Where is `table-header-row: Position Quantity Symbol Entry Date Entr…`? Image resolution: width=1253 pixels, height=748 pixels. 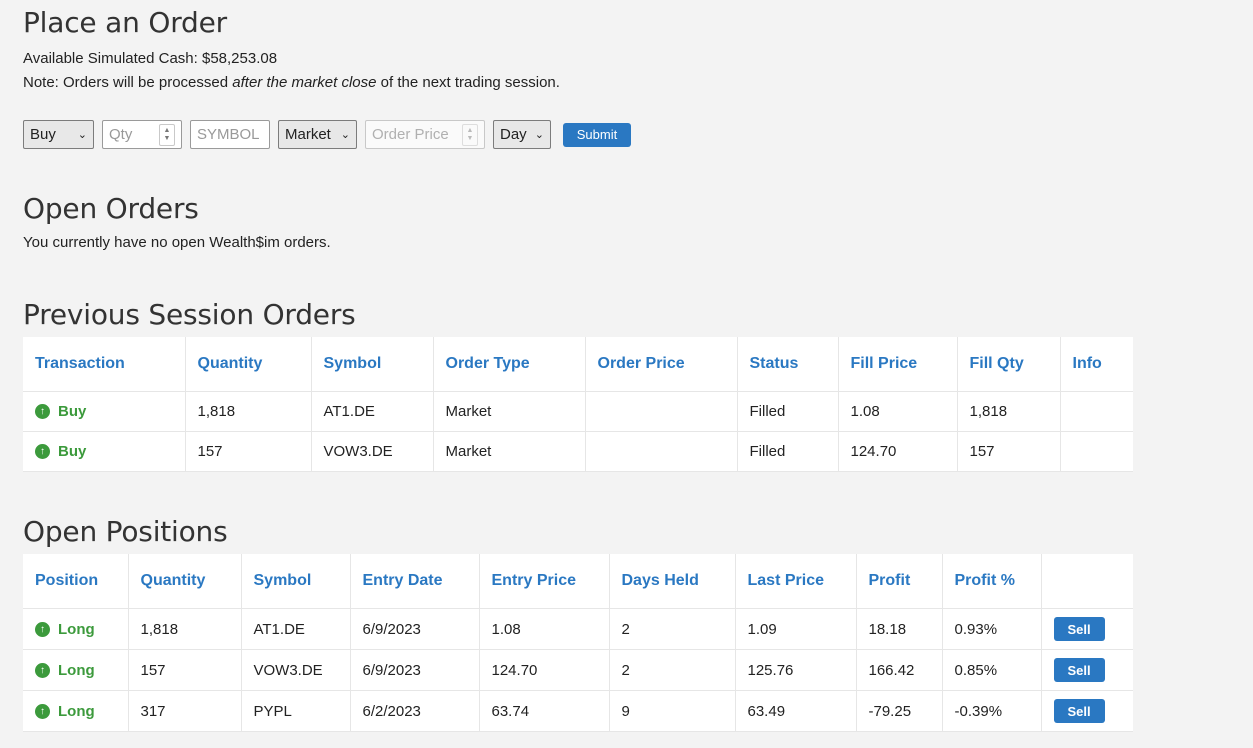 table-header-row: Position Quantity Symbol Entry Date Entr… is located at coordinates (578, 581).